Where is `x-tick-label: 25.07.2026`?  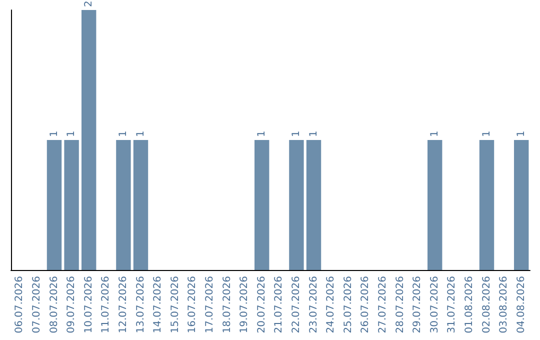 x-tick-label: 25.07.2026 is located at coordinates (348, 305).